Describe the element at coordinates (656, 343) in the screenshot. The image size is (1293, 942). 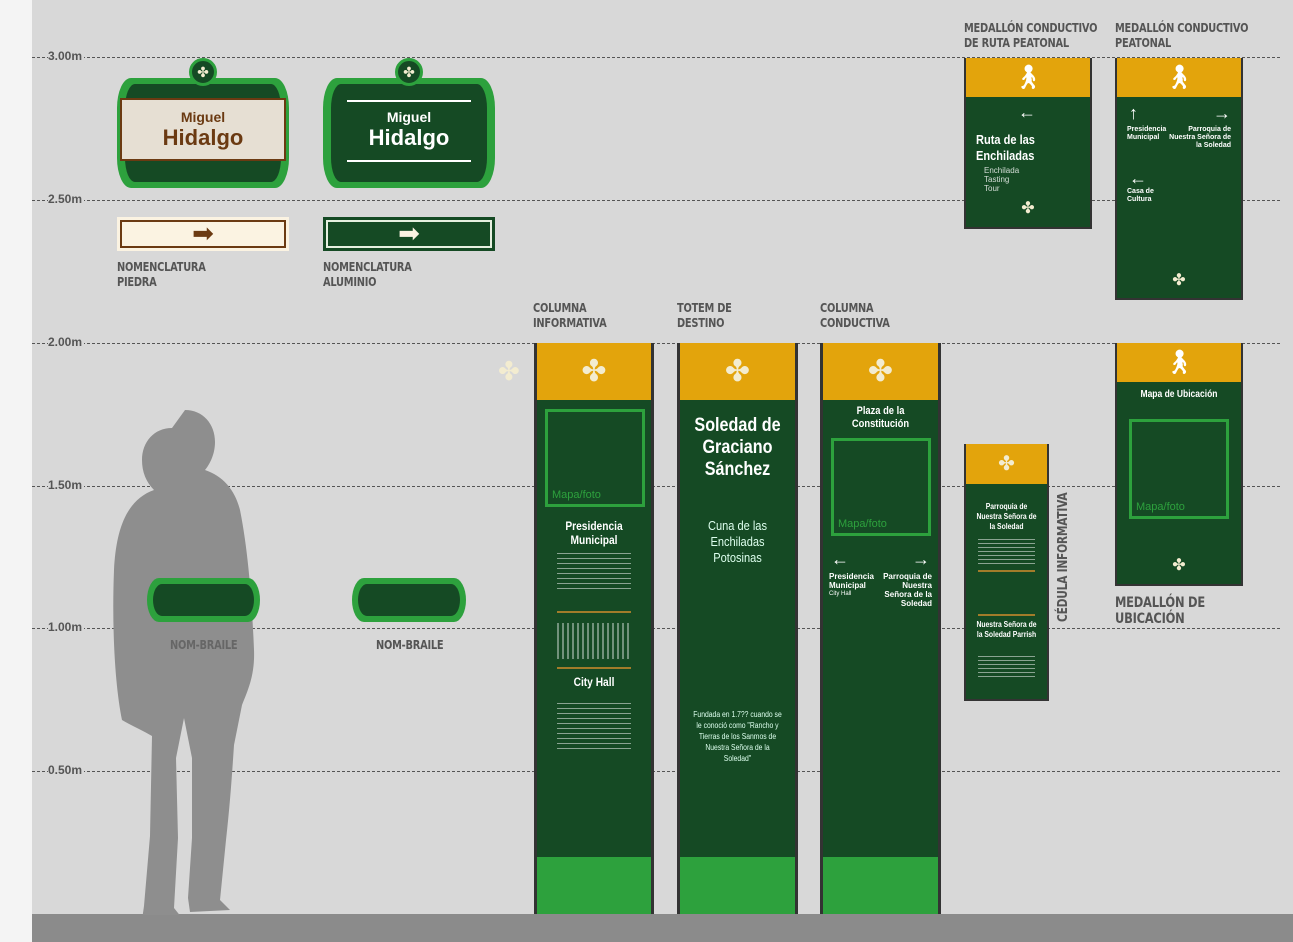
I see `guide-2m` at that location.